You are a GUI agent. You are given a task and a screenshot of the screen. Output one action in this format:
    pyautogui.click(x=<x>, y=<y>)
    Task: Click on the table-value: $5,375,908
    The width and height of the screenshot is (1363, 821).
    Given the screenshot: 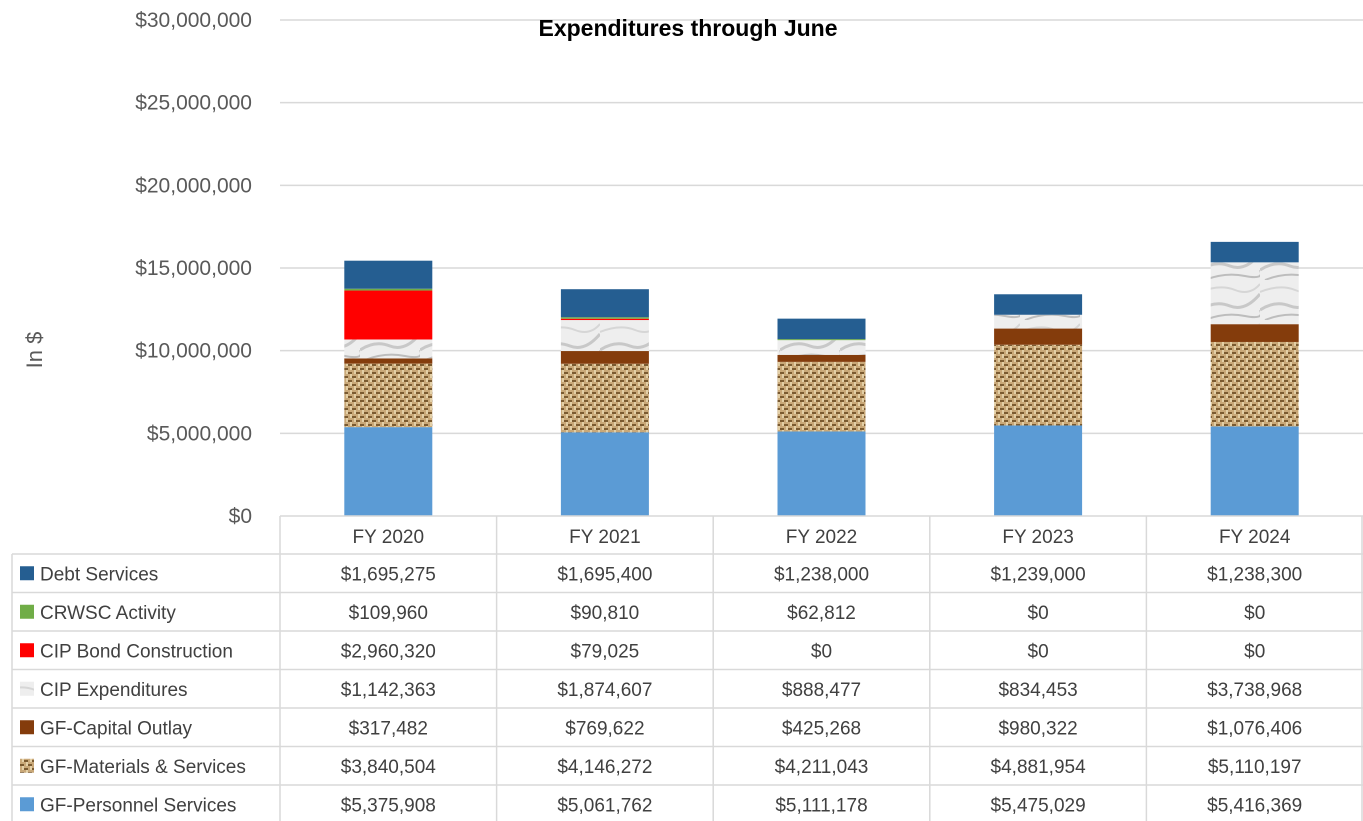 What is the action you would take?
    pyautogui.click(x=388, y=805)
    